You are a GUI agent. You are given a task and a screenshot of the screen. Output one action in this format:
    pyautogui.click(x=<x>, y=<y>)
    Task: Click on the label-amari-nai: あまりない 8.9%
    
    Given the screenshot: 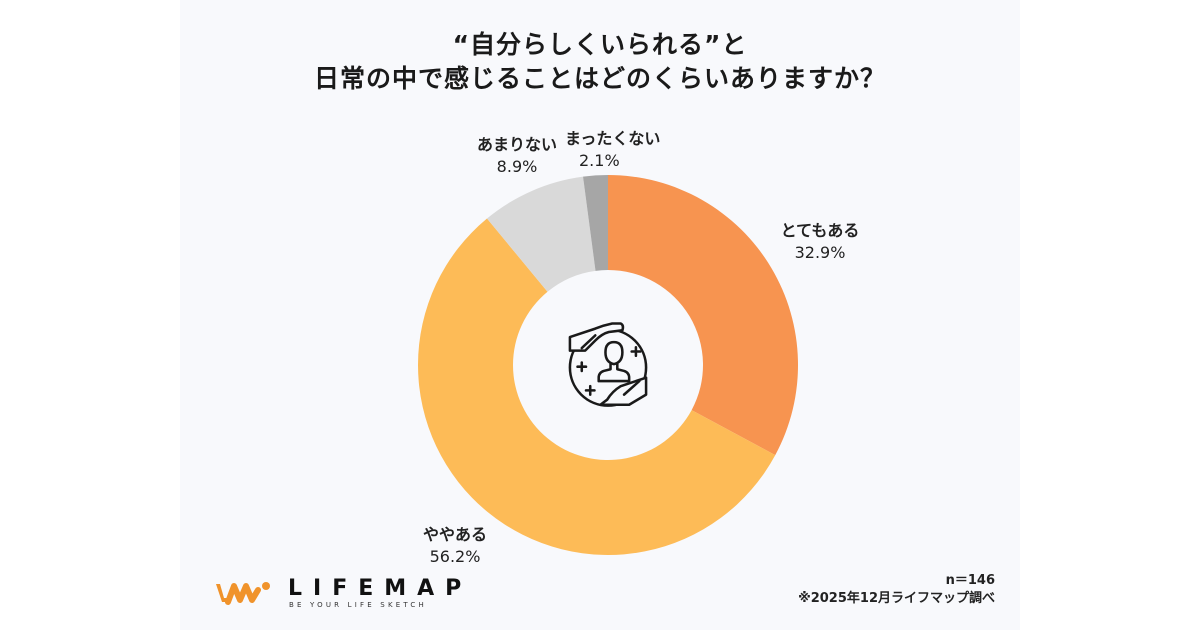 What is the action you would take?
    pyautogui.click(x=517, y=156)
    